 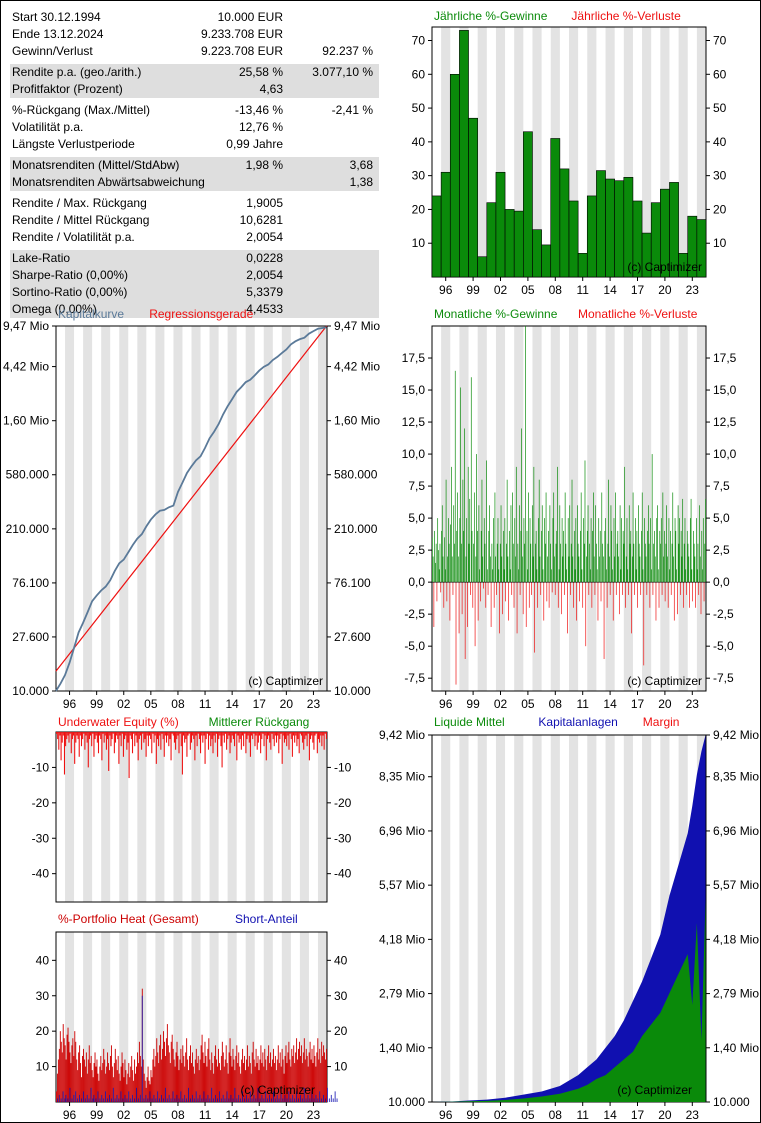 What do you see at coordinates (43, 960) in the screenshot?
I see `y-tick-label: 40` at bounding box center [43, 960].